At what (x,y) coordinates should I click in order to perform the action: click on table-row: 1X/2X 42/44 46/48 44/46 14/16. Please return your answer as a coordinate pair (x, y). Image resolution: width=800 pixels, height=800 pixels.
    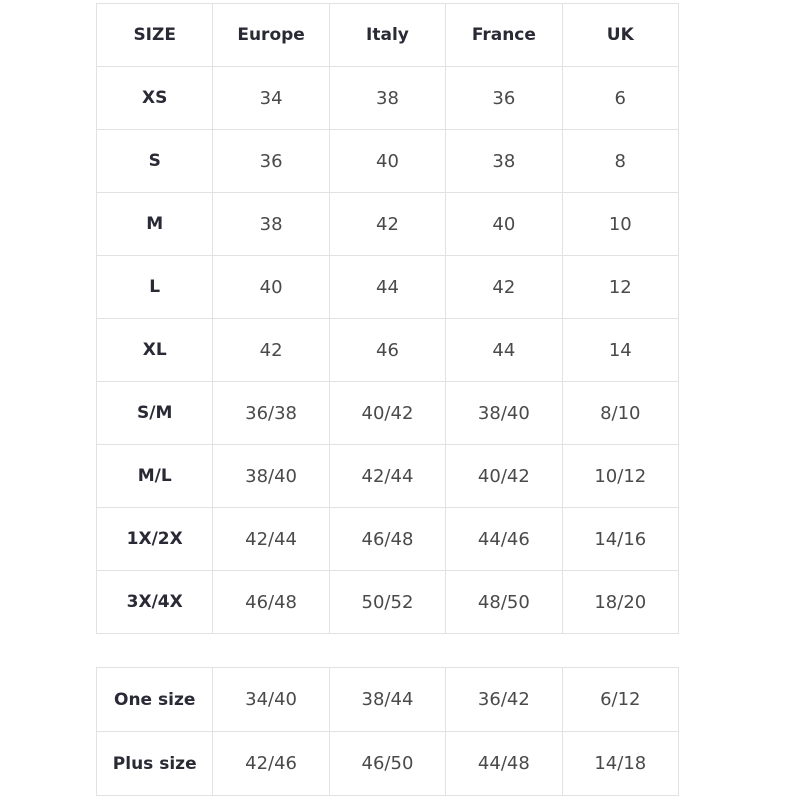
    Looking at the image, I should click on (387, 539).